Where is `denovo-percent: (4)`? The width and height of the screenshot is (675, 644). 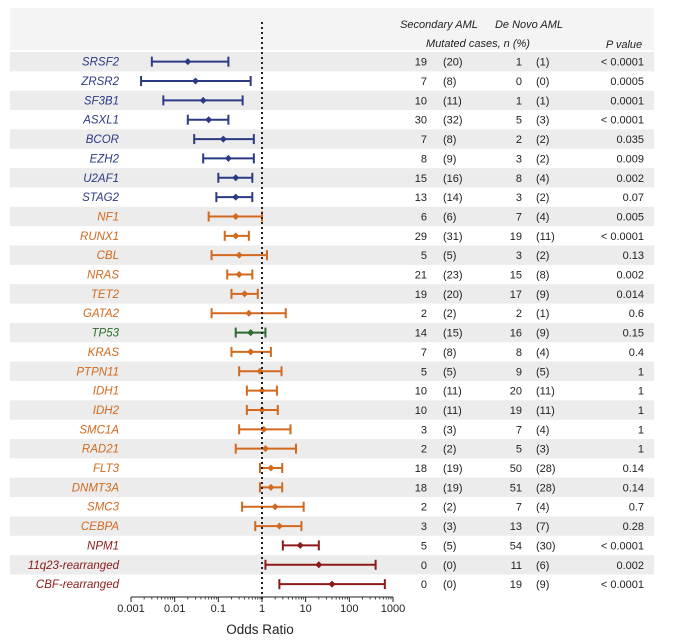 denovo-percent: (4) is located at coordinates (542, 179).